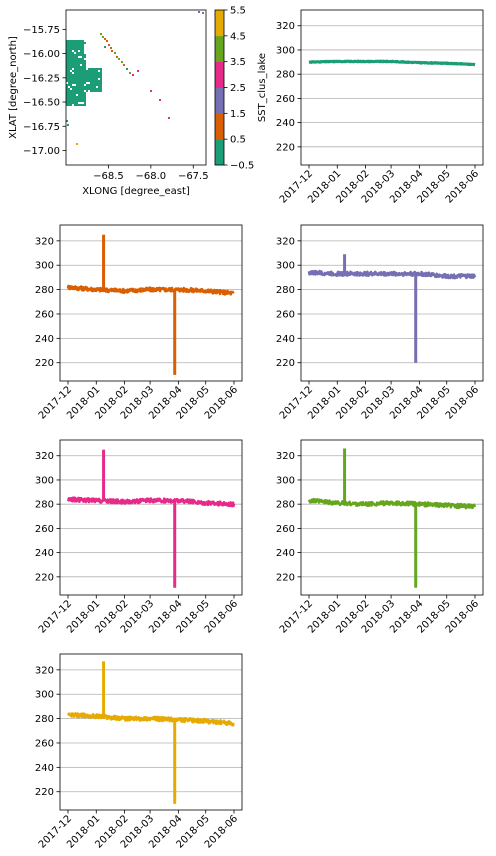 The height and width of the screenshot is (856, 496). Describe the element at coordinates (238, 88) in the screenshot. I see `colorbar-tick-label: 2.5` at that location.